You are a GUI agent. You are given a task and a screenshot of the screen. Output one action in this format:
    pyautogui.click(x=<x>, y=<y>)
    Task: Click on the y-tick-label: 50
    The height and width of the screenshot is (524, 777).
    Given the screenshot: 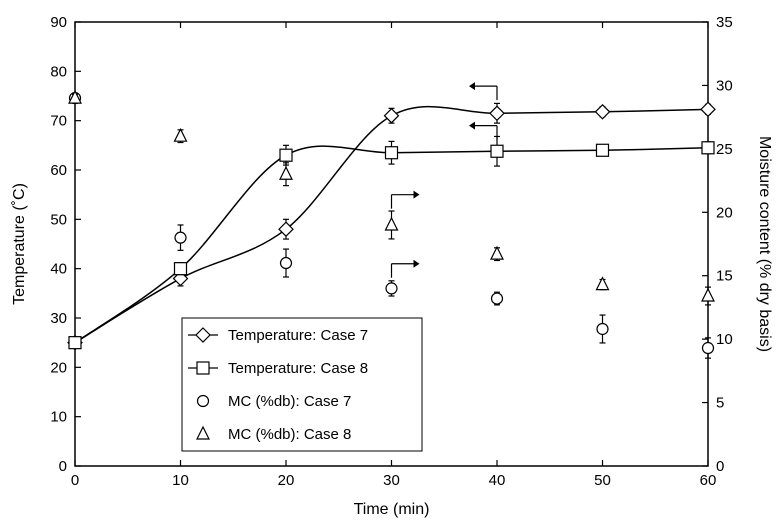 What is the action you would take?
    pyautogui.click(x=58, y=219)
    